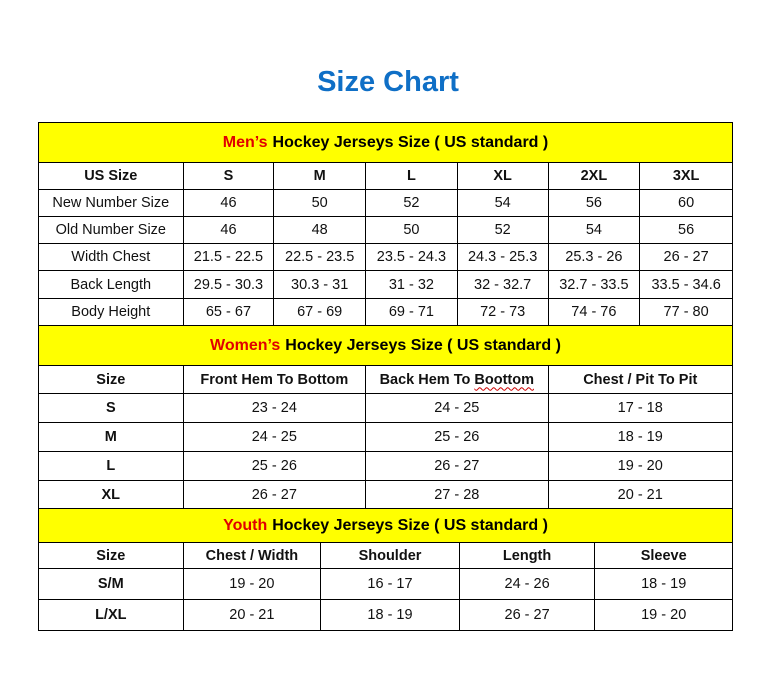 The height and width of the screenshot is (692, 776). I want to click on column-header: Size, so click(111, 379).